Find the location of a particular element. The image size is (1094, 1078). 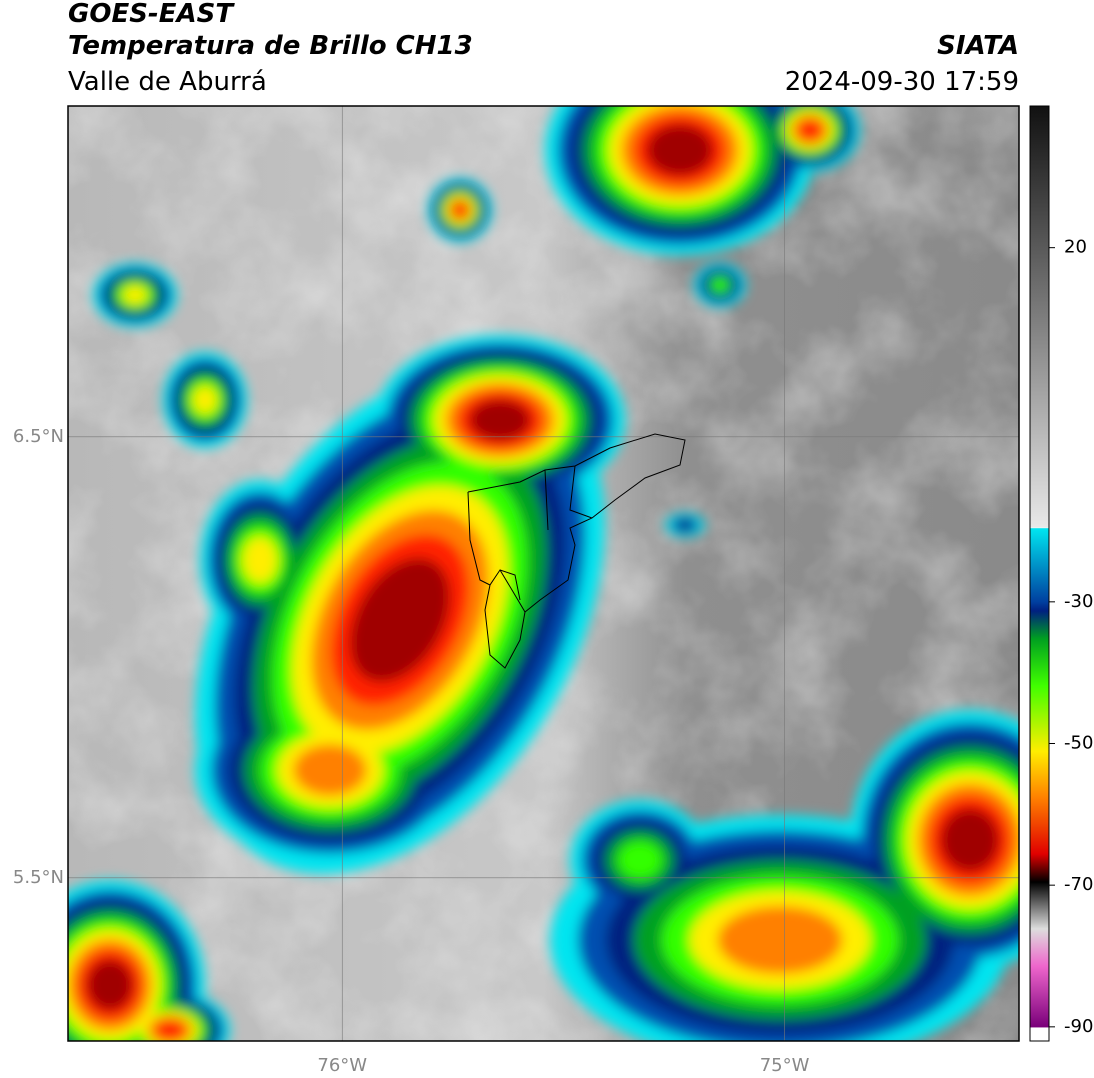

lon-tick-label: 75°W is located at coordinates (785, 1065).